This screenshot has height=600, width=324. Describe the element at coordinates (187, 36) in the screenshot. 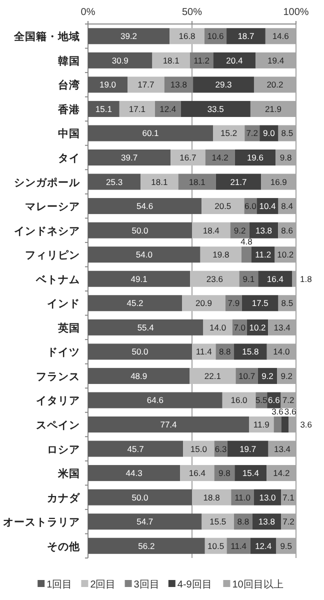

I see `data-label: 16.8` at that location.